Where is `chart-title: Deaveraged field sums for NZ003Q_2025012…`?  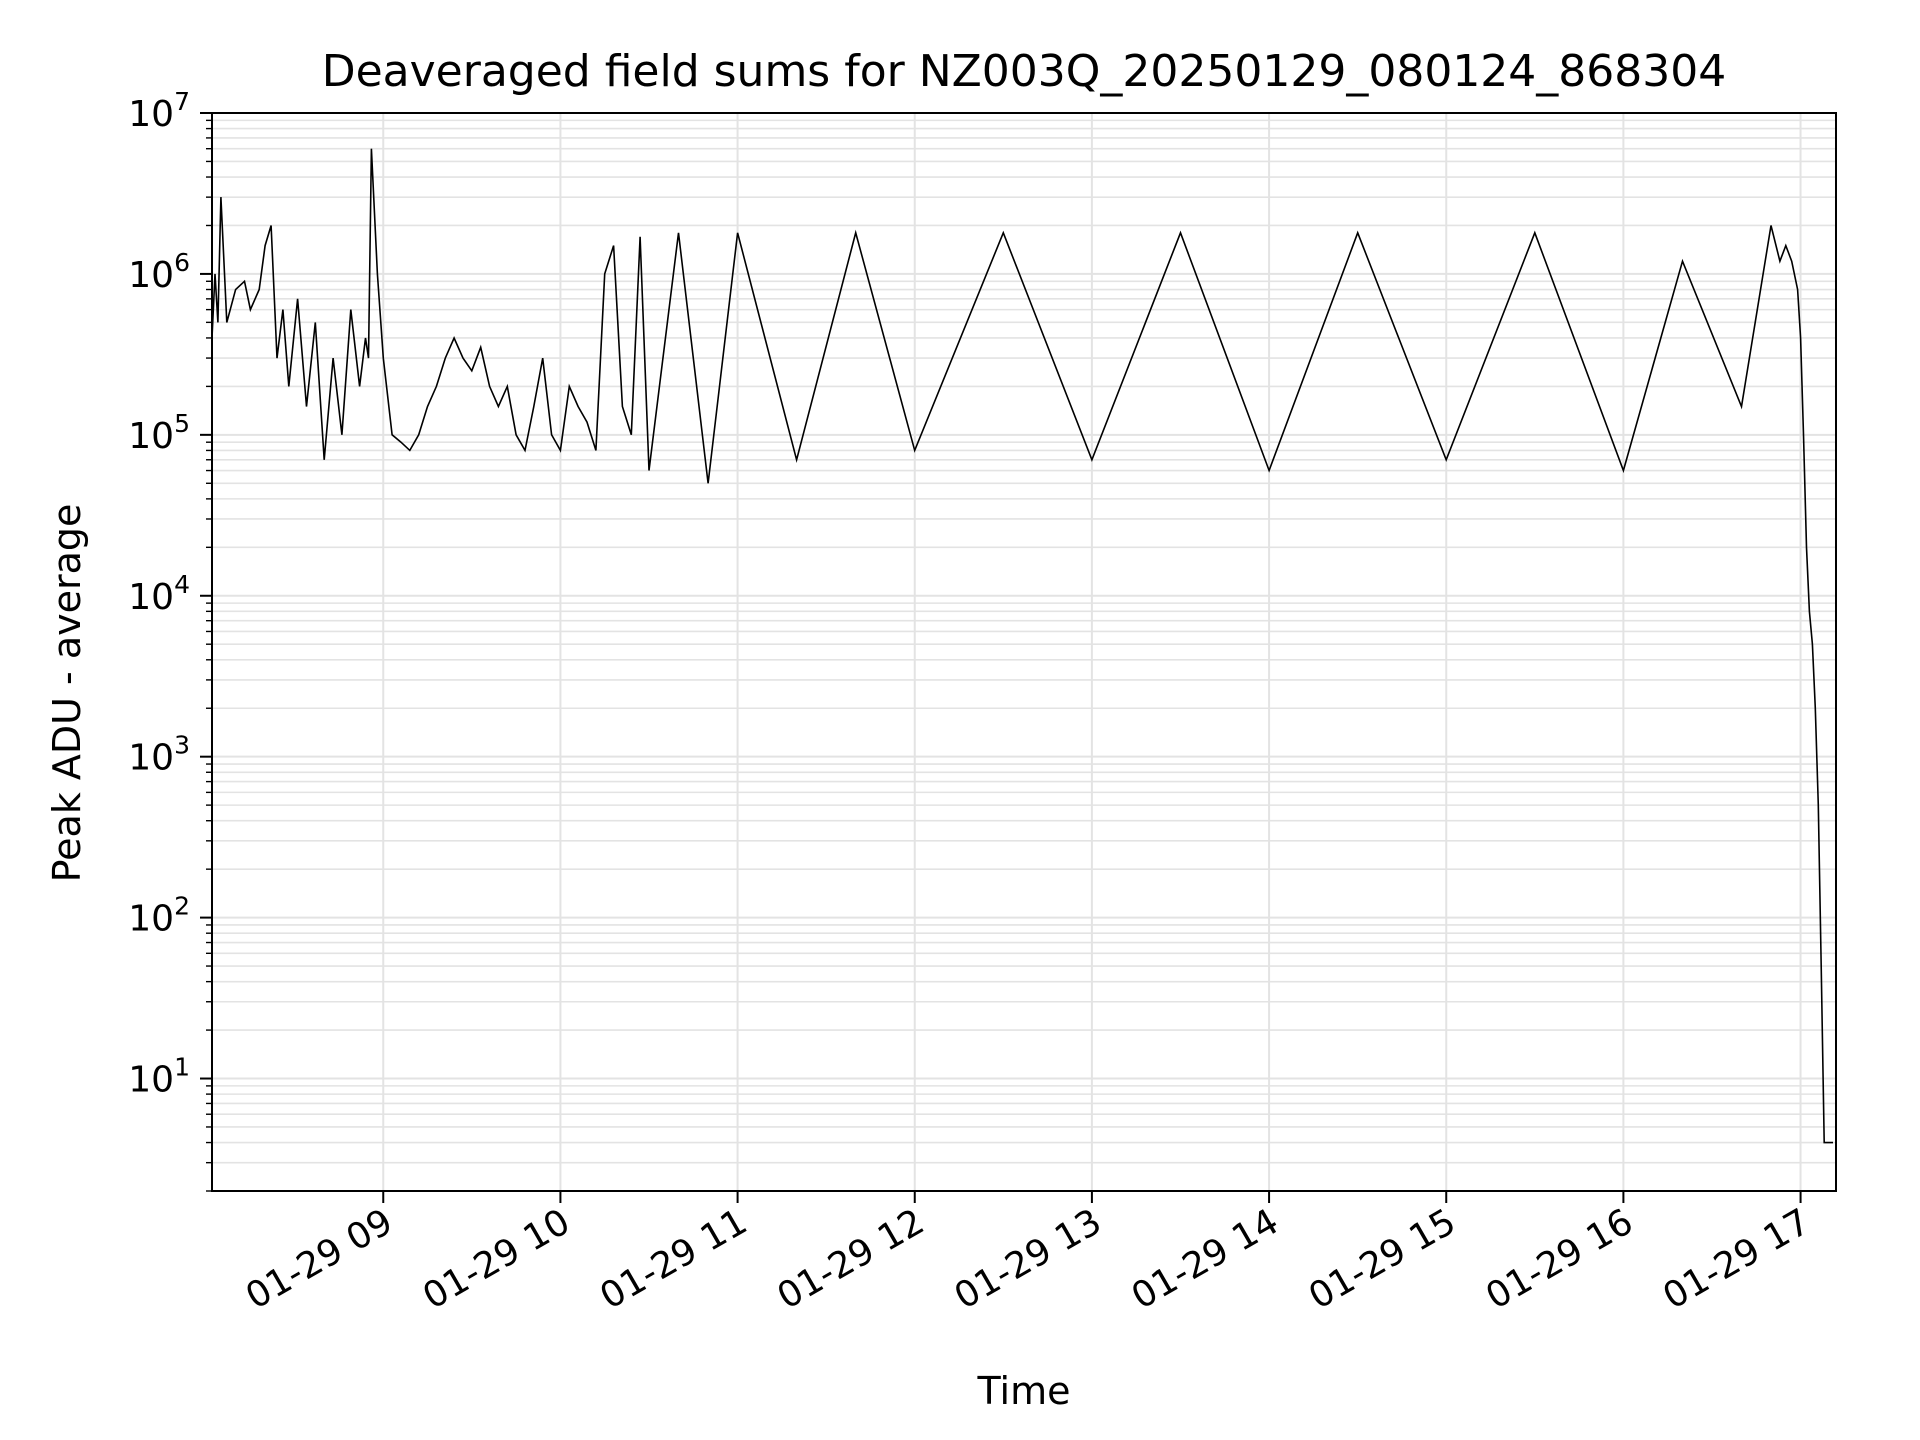 chart-title: Deaveraged field sums for NZ003Q_2025012… is located at coordinates (1024, 71).